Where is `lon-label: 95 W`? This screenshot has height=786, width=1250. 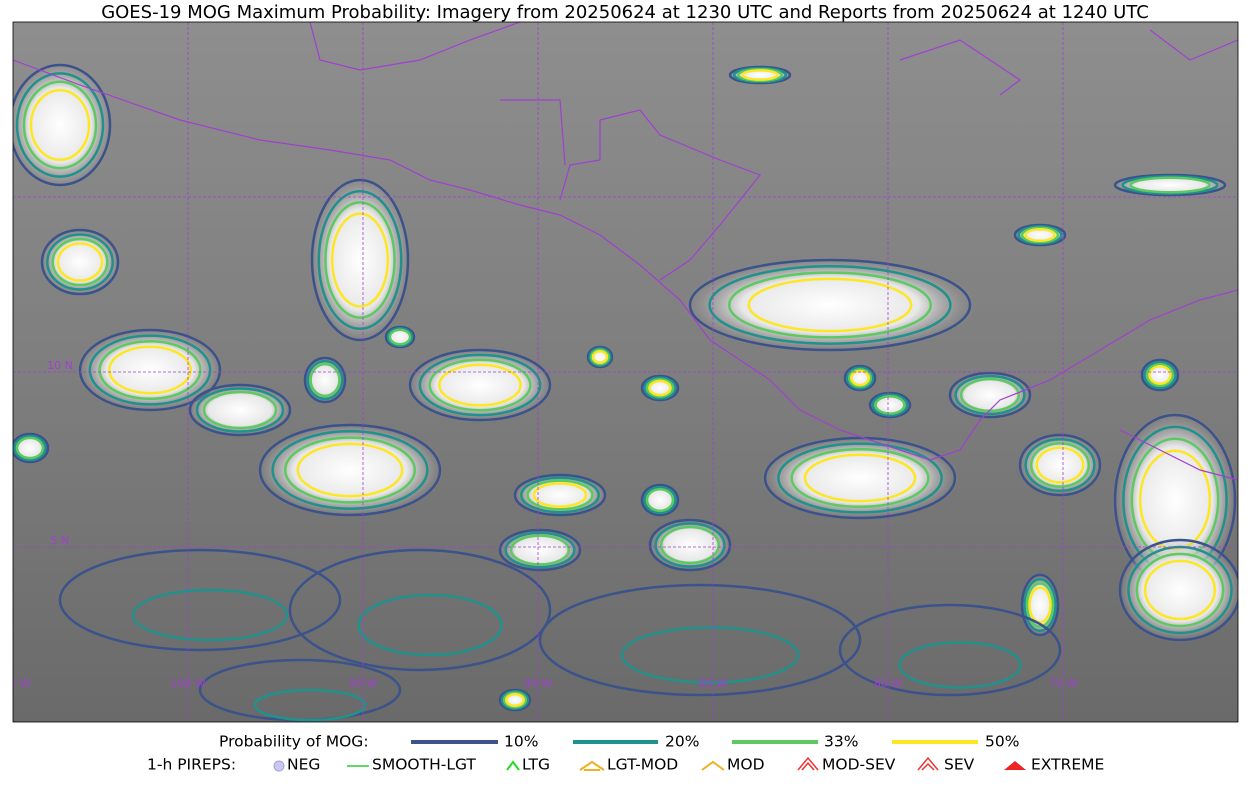
lon-label: 95 W is located at coordinates (363, 683).